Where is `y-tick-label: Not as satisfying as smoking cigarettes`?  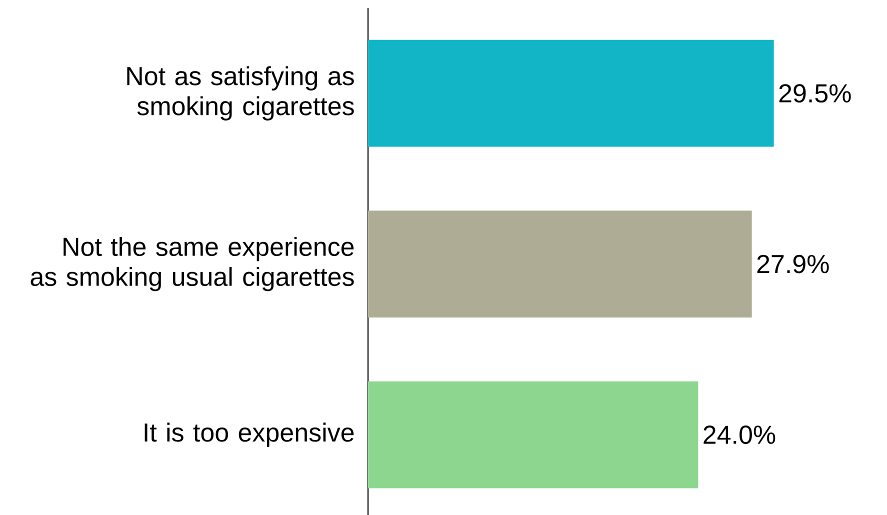
y-tick-label: Not as satisfying as smoking cigarettes is located at coordinates (240, 93).